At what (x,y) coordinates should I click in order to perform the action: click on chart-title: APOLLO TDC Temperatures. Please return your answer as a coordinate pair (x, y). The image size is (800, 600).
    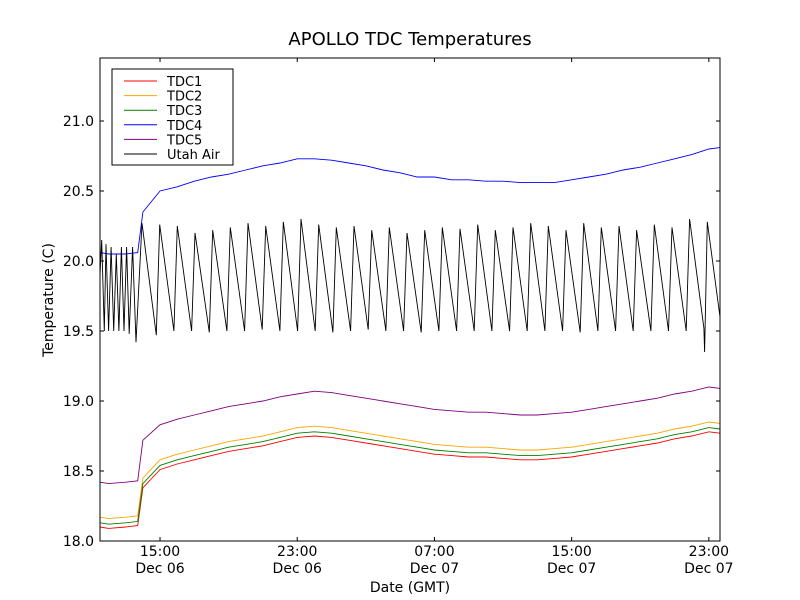
    Looking at the image, I should click on (409, 39).